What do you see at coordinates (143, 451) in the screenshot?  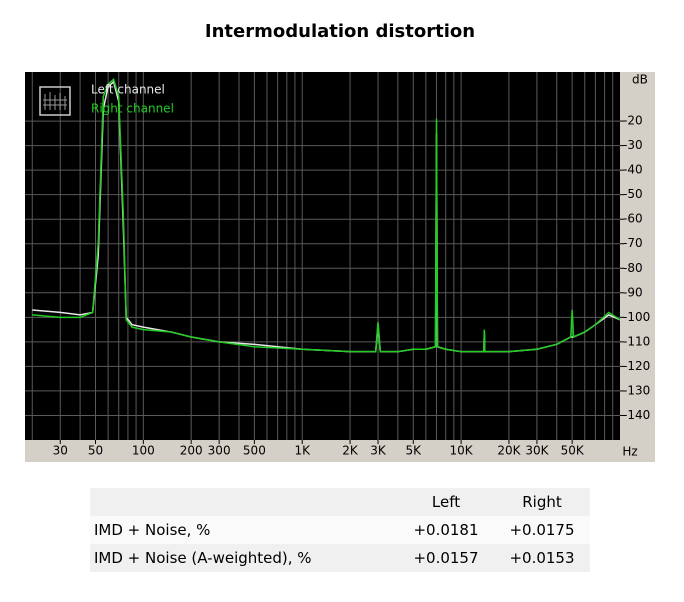 I see `x-tick-label: 100` at bounding box center [143, 451].